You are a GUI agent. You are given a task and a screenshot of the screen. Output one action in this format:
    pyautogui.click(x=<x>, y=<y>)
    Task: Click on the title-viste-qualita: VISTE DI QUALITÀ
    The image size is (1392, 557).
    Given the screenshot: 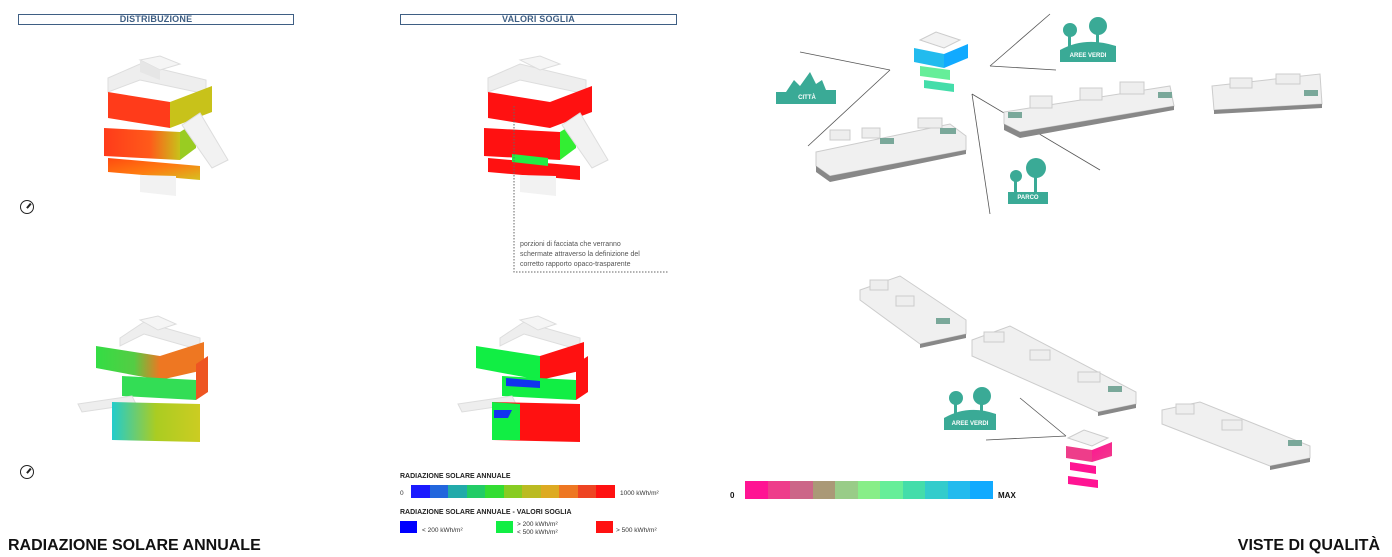 What is the action you would take?
    pyautogui.click(x=1308, y=545)
    